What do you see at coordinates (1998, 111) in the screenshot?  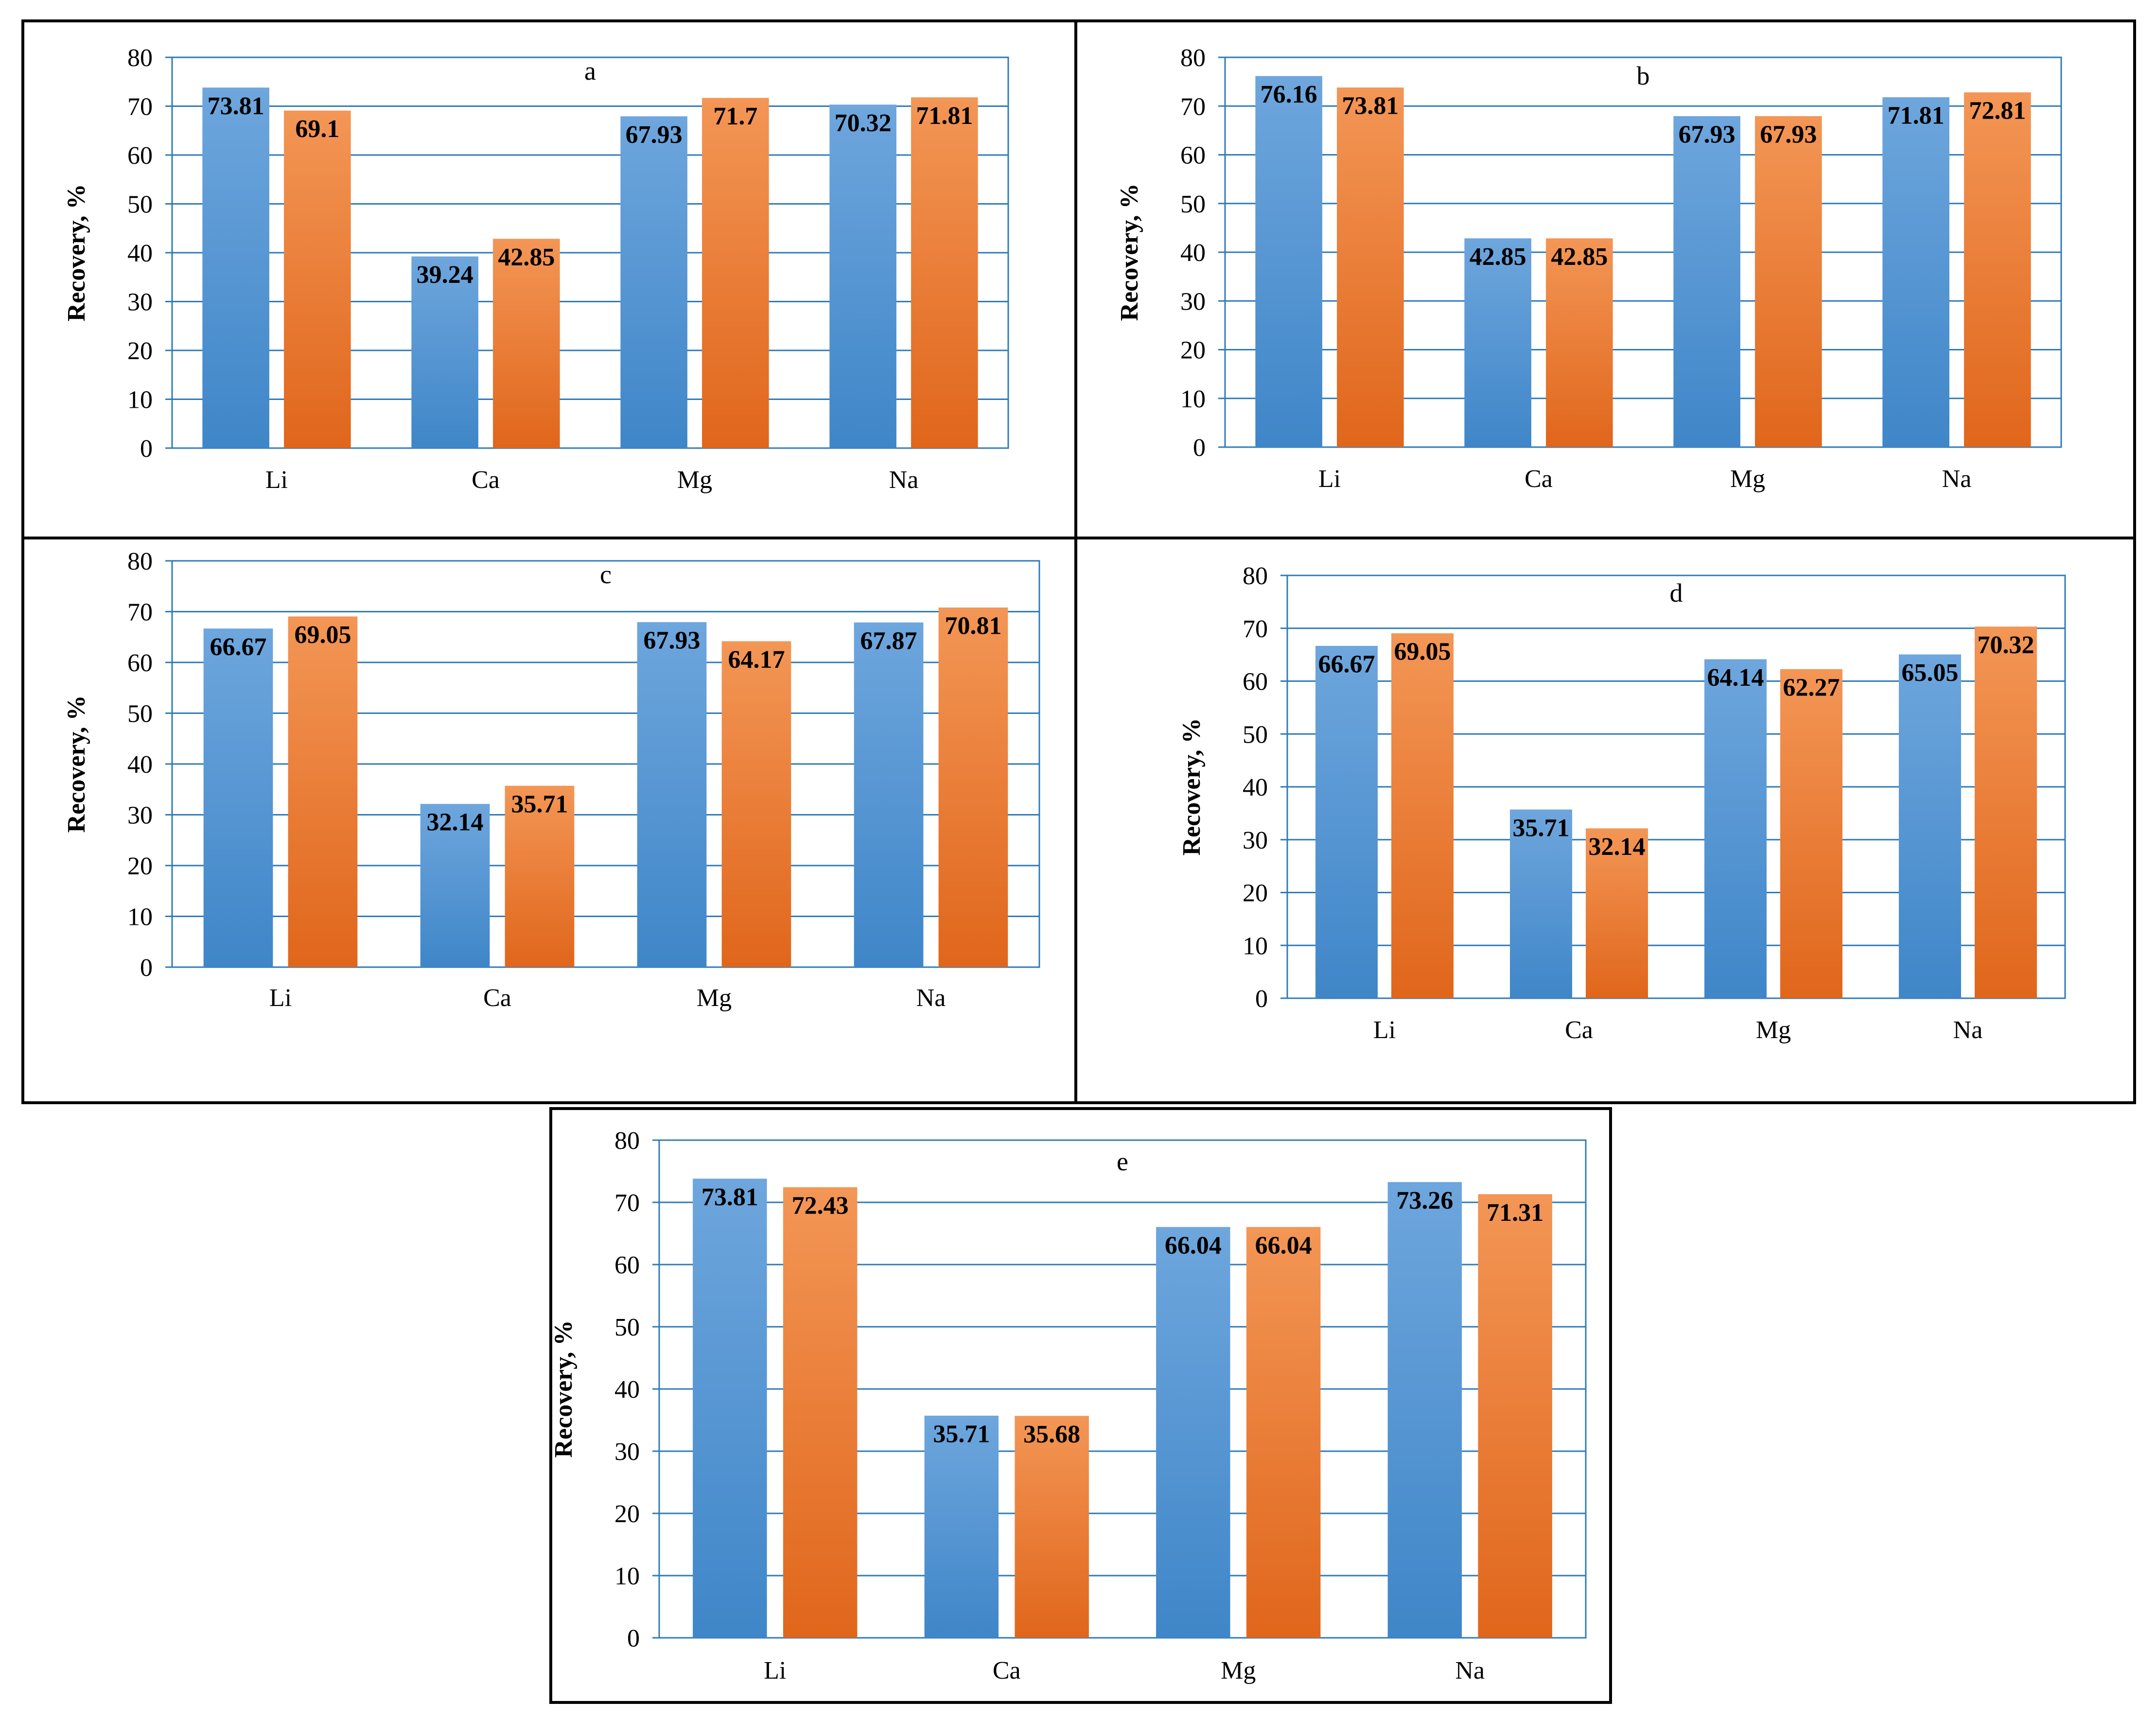 I see `data-label: 72.81` at bounding box center [1998, 111].